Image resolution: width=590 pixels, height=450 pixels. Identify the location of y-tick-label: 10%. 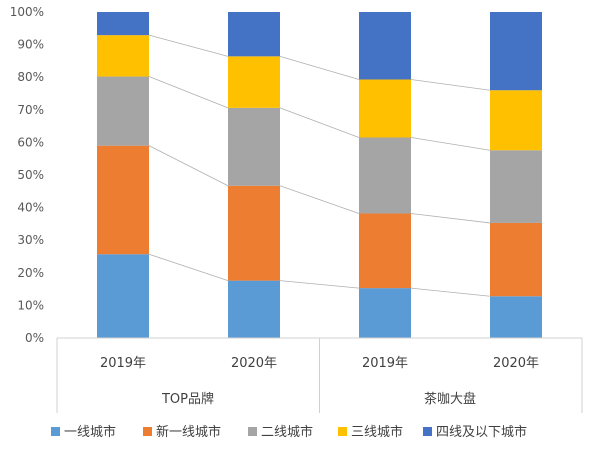
(30, 305).